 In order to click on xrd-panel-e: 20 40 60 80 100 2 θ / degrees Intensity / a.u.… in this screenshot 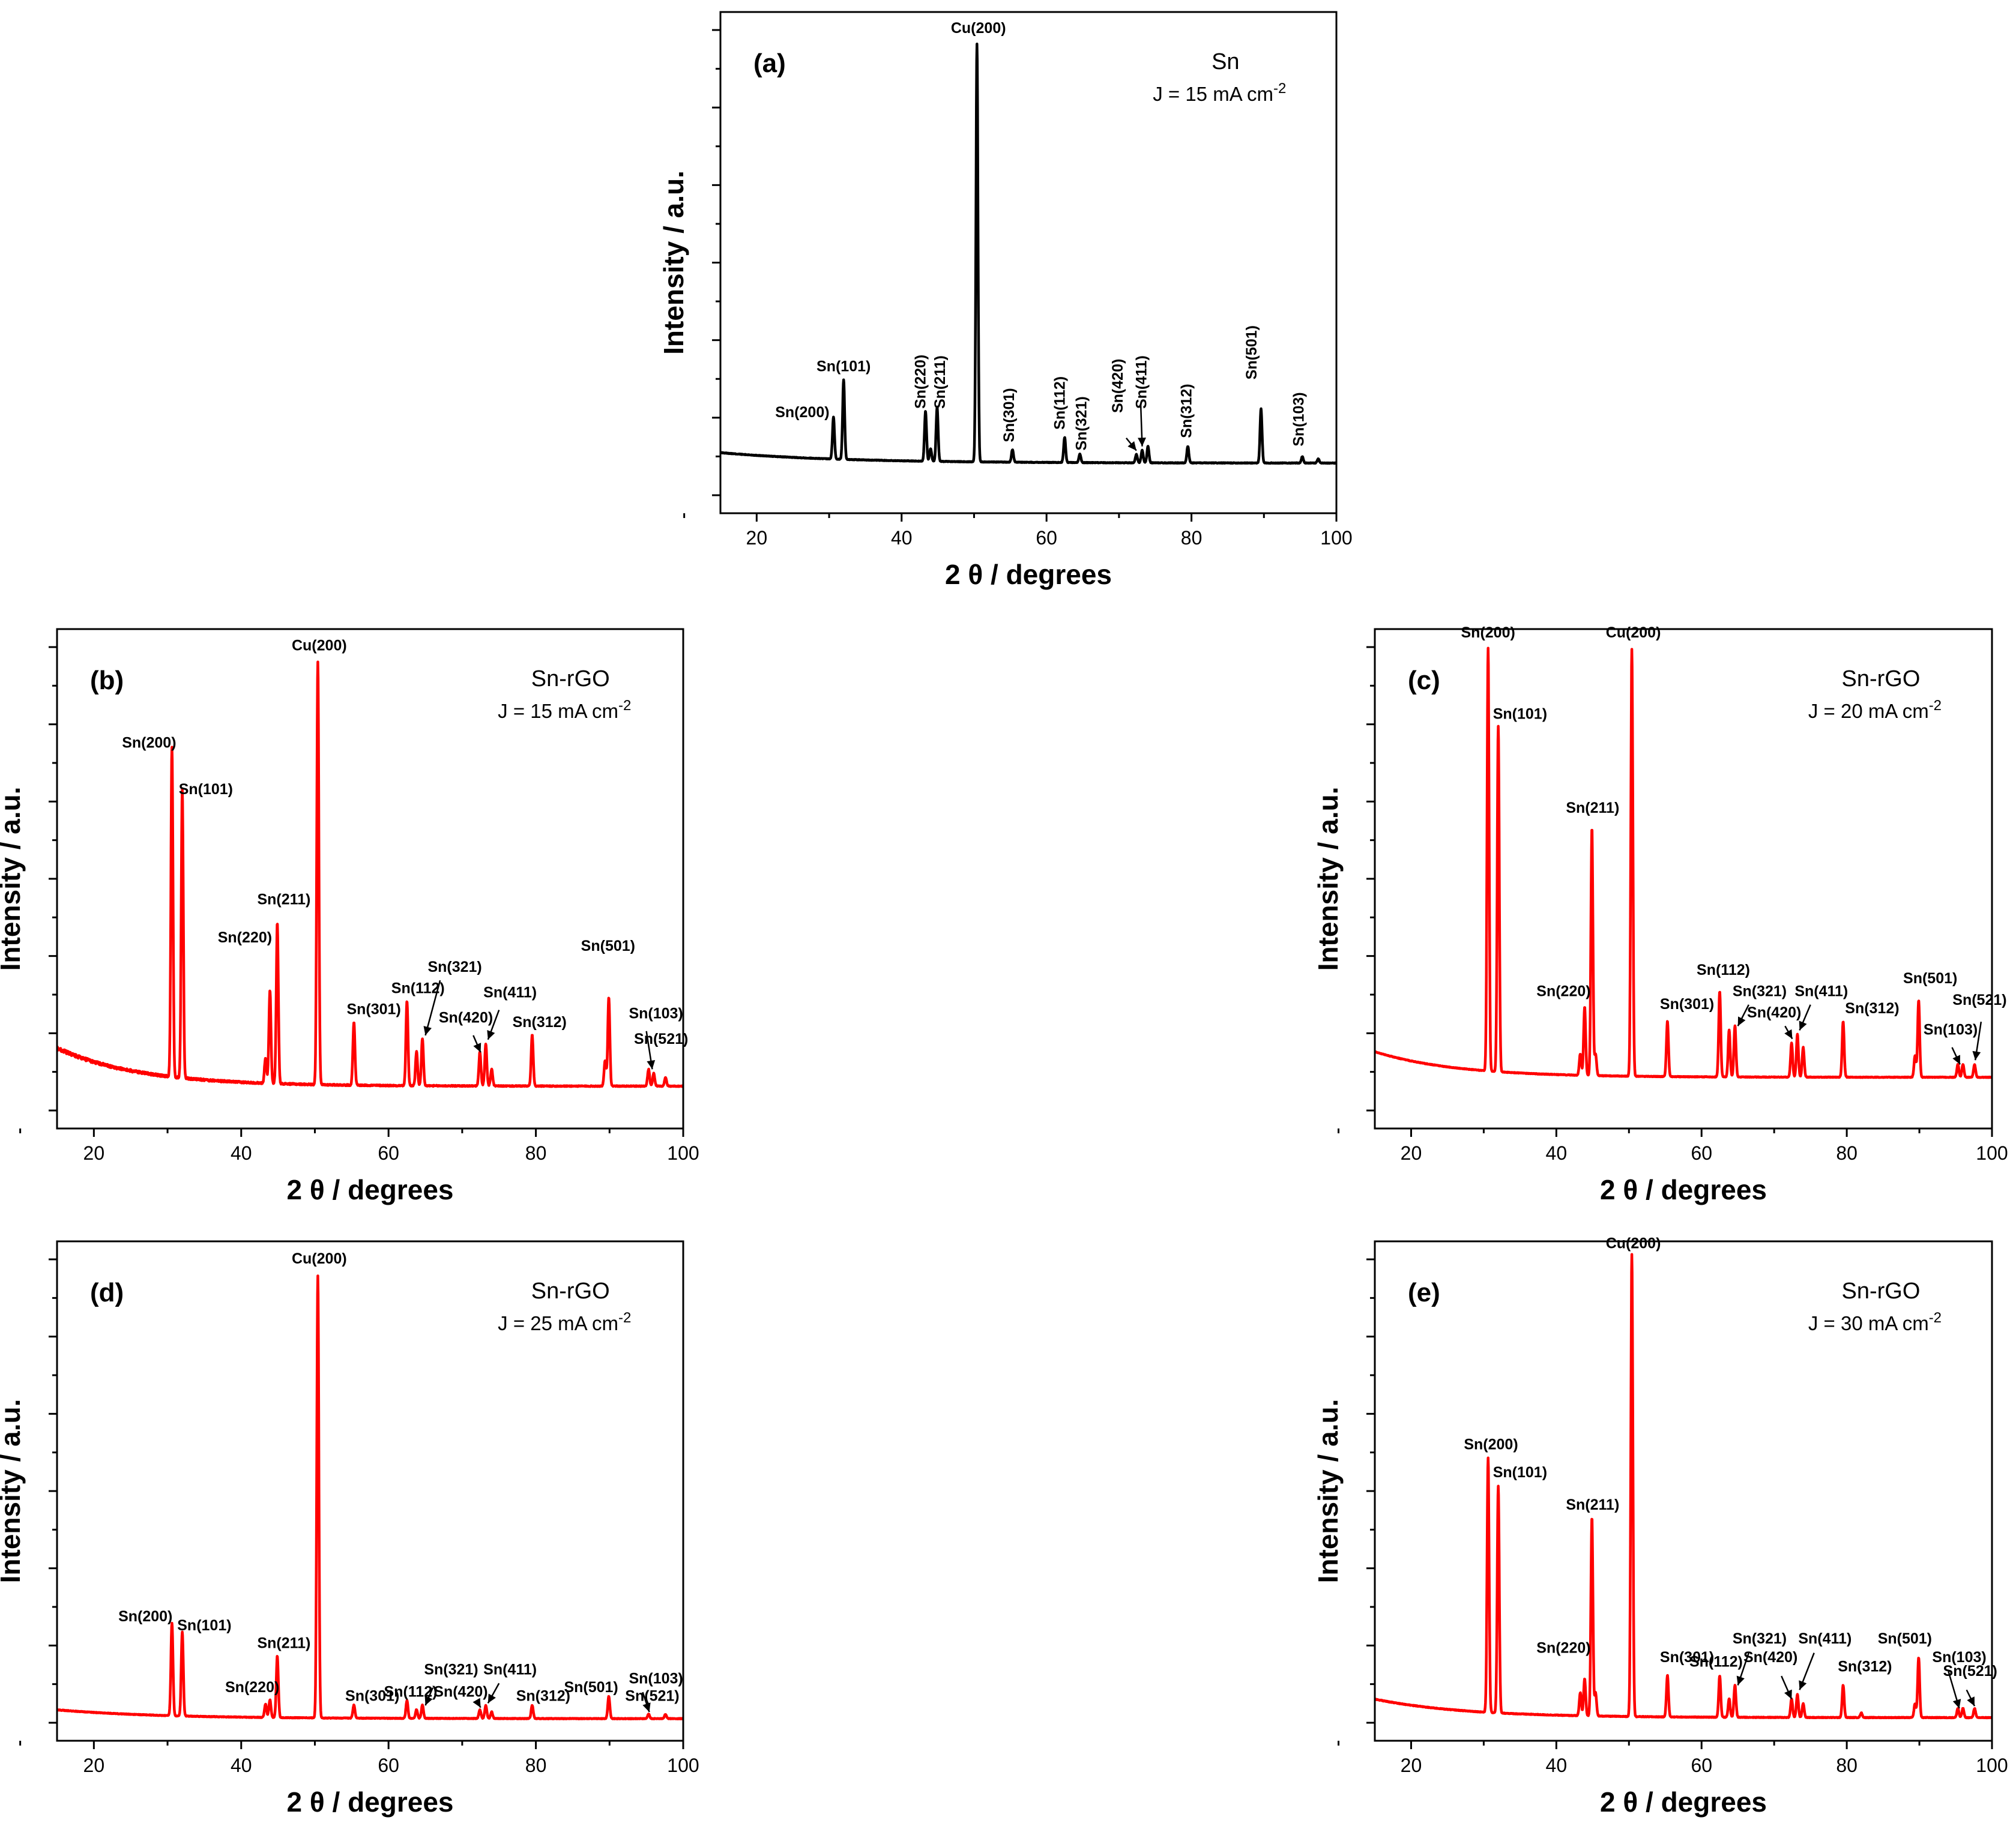, I will do `click(1660, 1526)`.